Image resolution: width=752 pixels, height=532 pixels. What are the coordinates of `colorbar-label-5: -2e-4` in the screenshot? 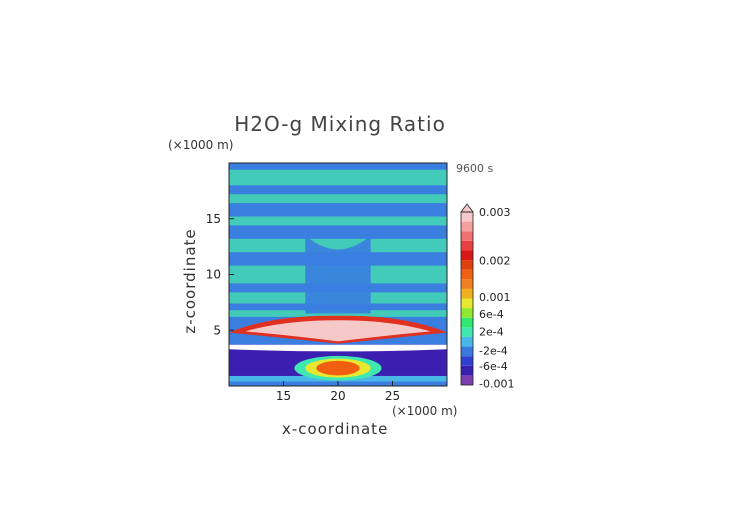 It's located at (493, 350).